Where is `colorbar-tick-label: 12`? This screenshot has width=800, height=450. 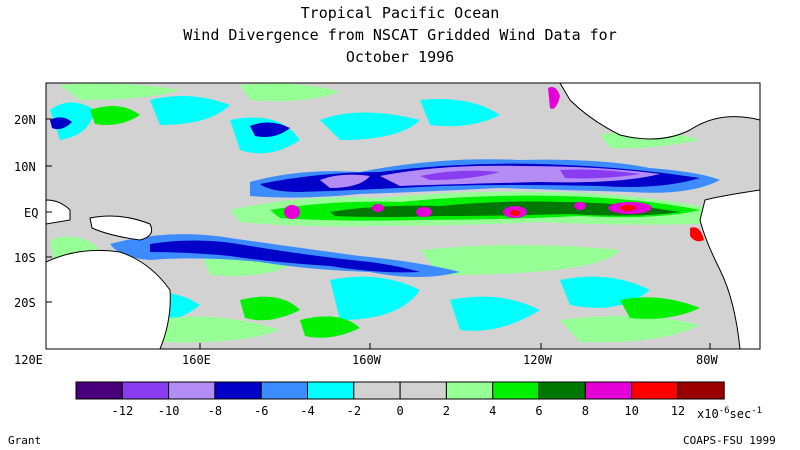 colorbar-tick-label: 12 is located at coordinates (678, 411).